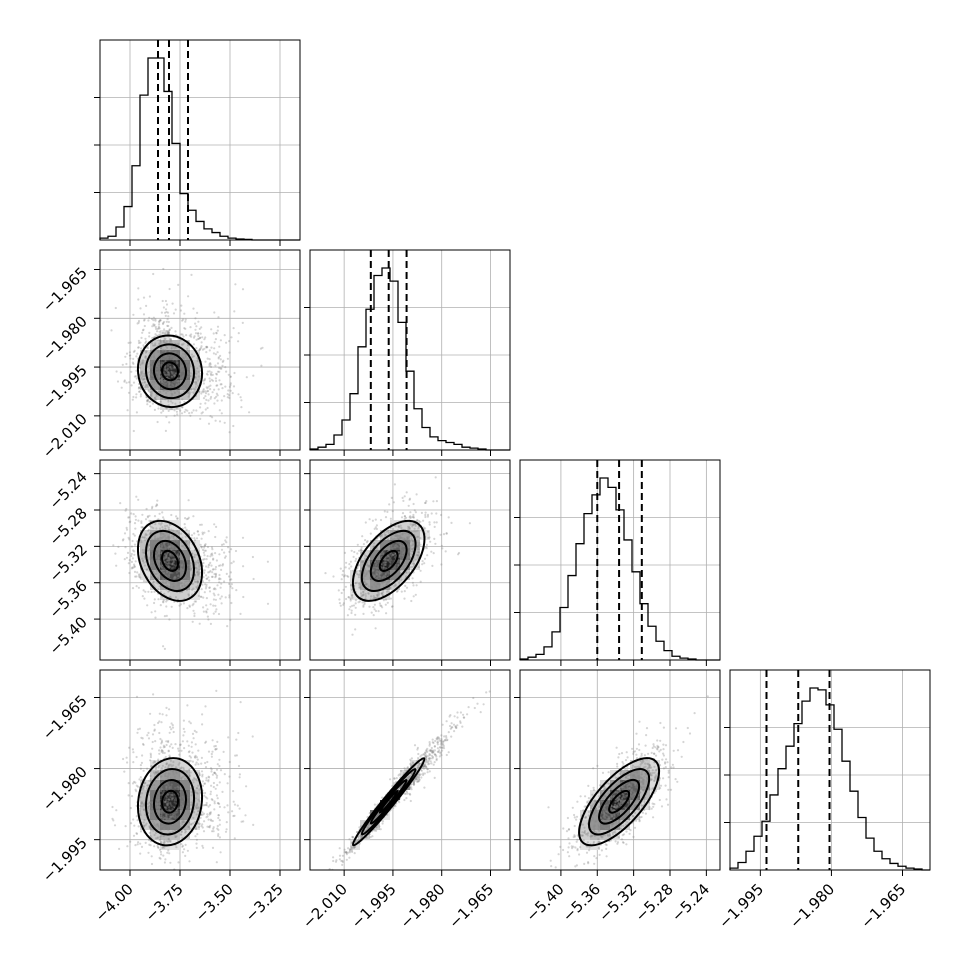 Image resolution: width=970 pixels, height=970 pixels. I want to click on x-tick-label: −5.32, so click(617, 902).